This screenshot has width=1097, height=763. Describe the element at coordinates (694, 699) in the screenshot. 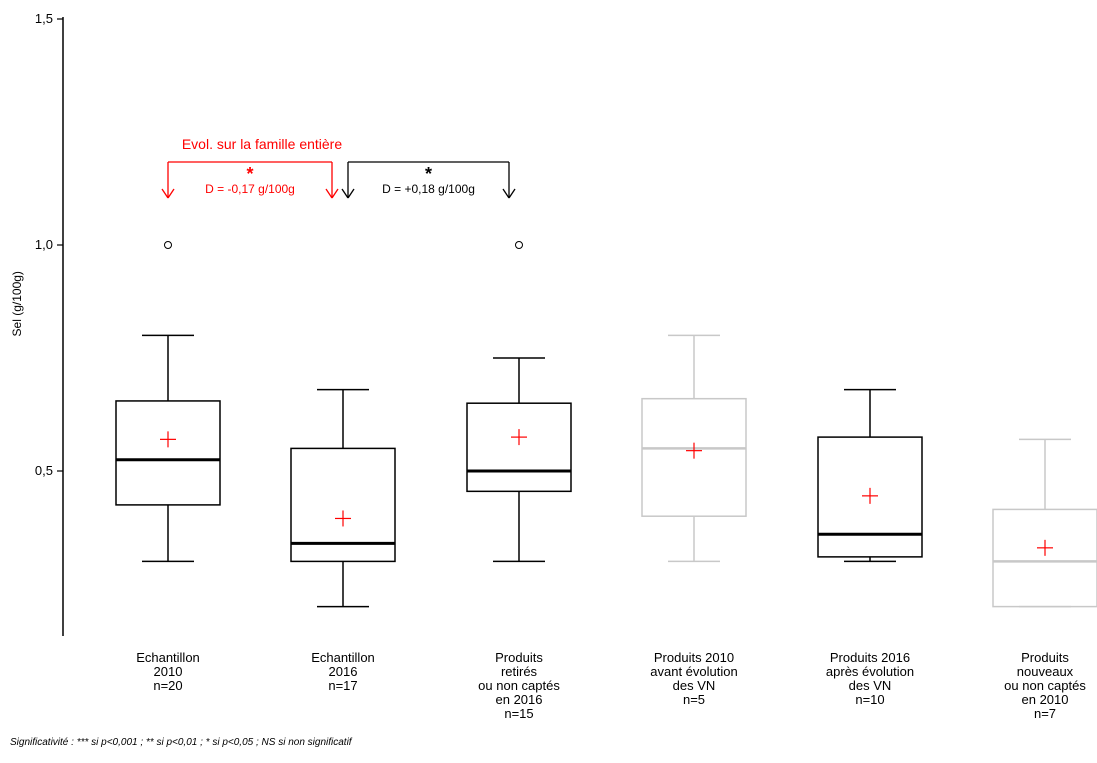

I see `category-label: n=5` at that location.